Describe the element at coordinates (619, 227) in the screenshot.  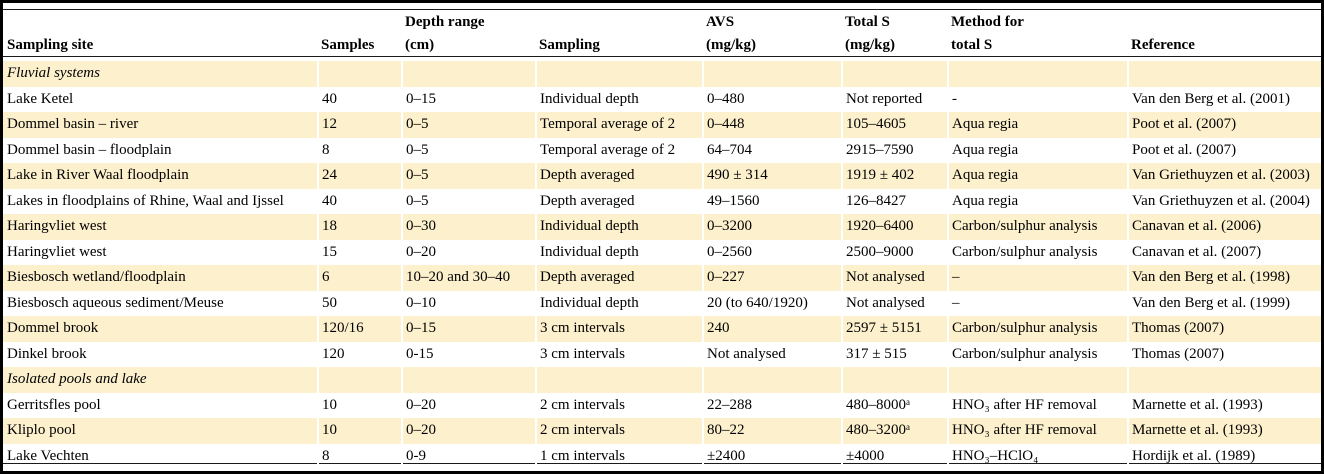
I see `table-cell: Individual depth` at that location.